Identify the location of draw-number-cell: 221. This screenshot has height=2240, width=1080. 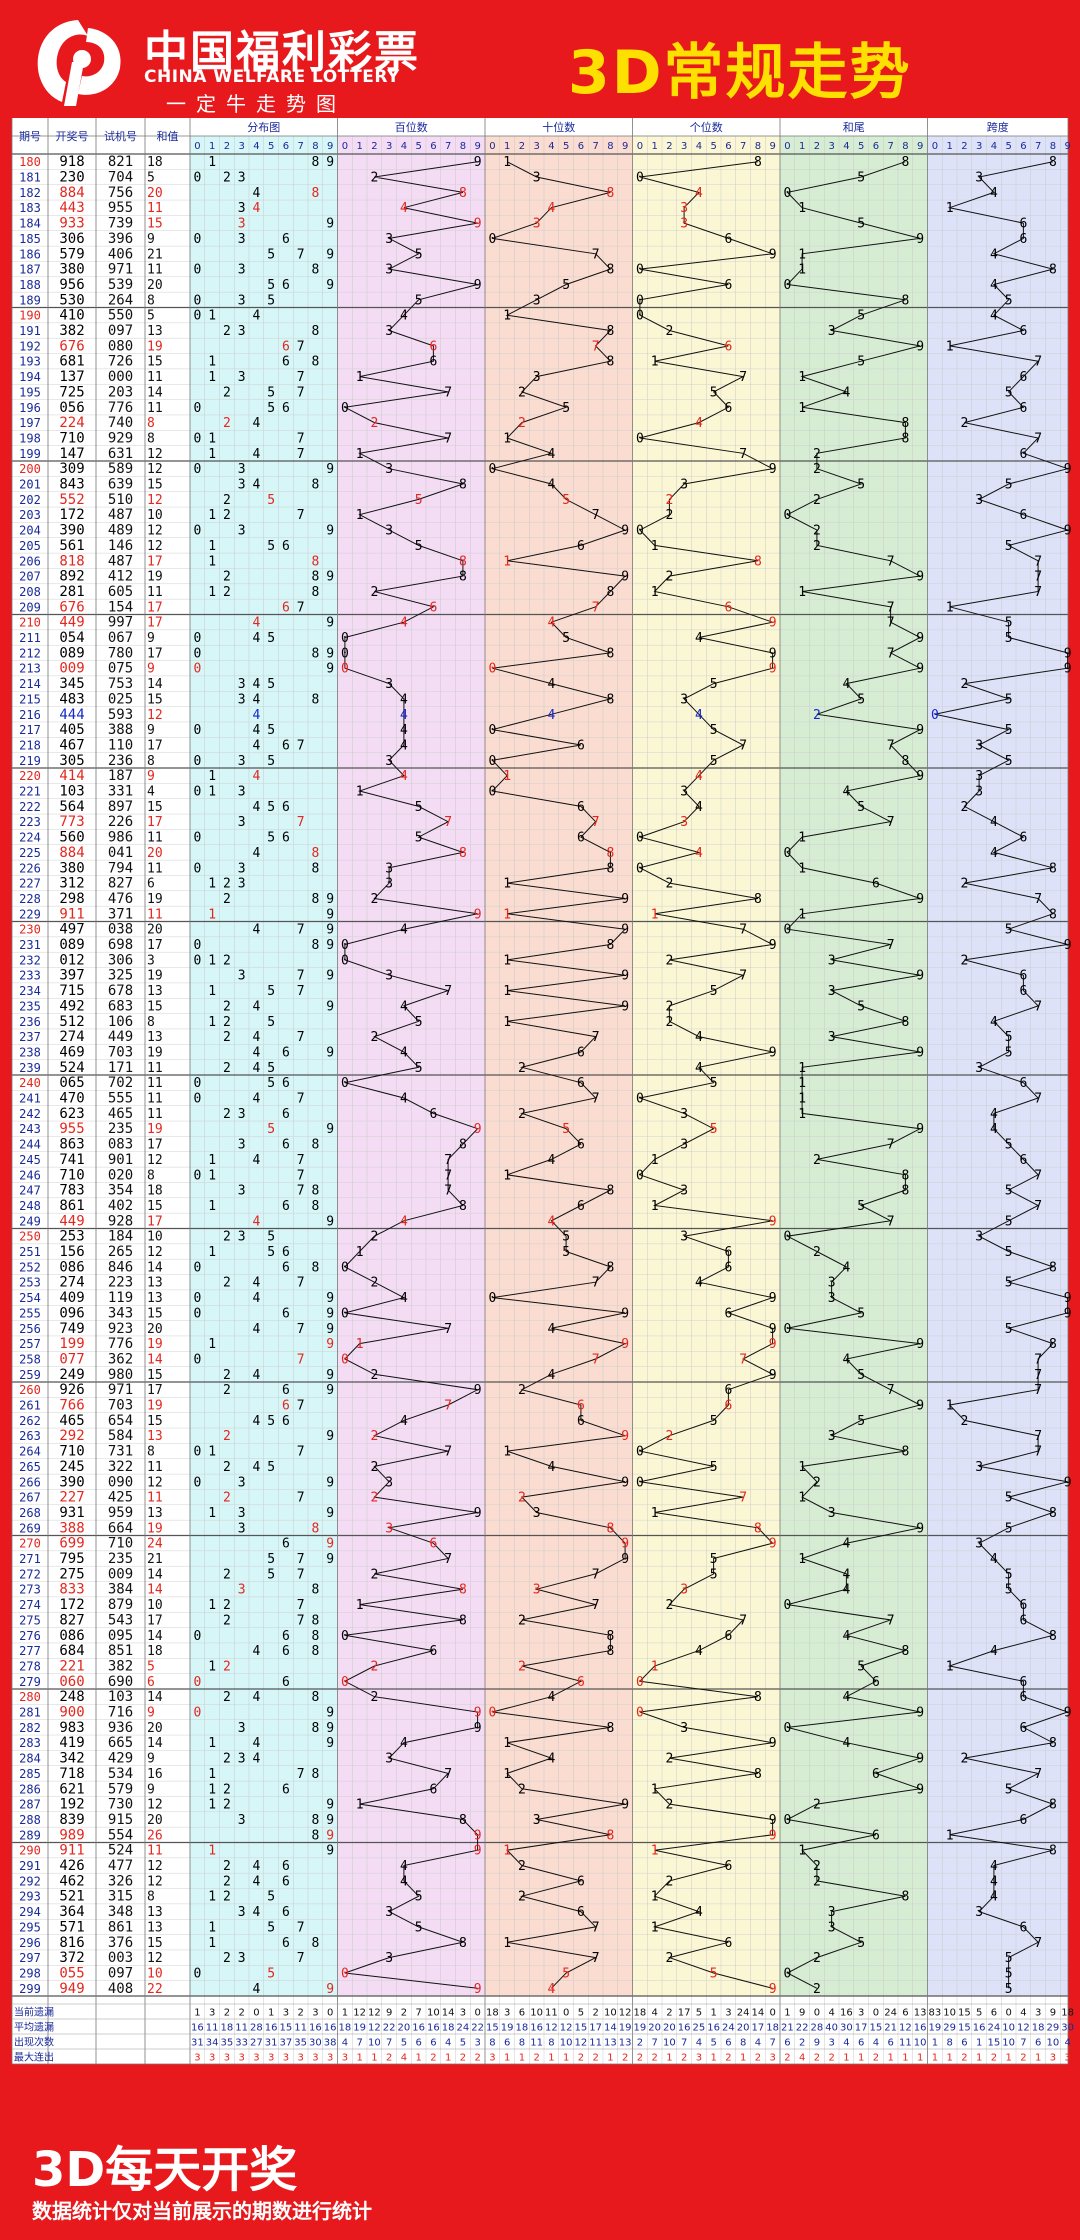
(71, 1666).